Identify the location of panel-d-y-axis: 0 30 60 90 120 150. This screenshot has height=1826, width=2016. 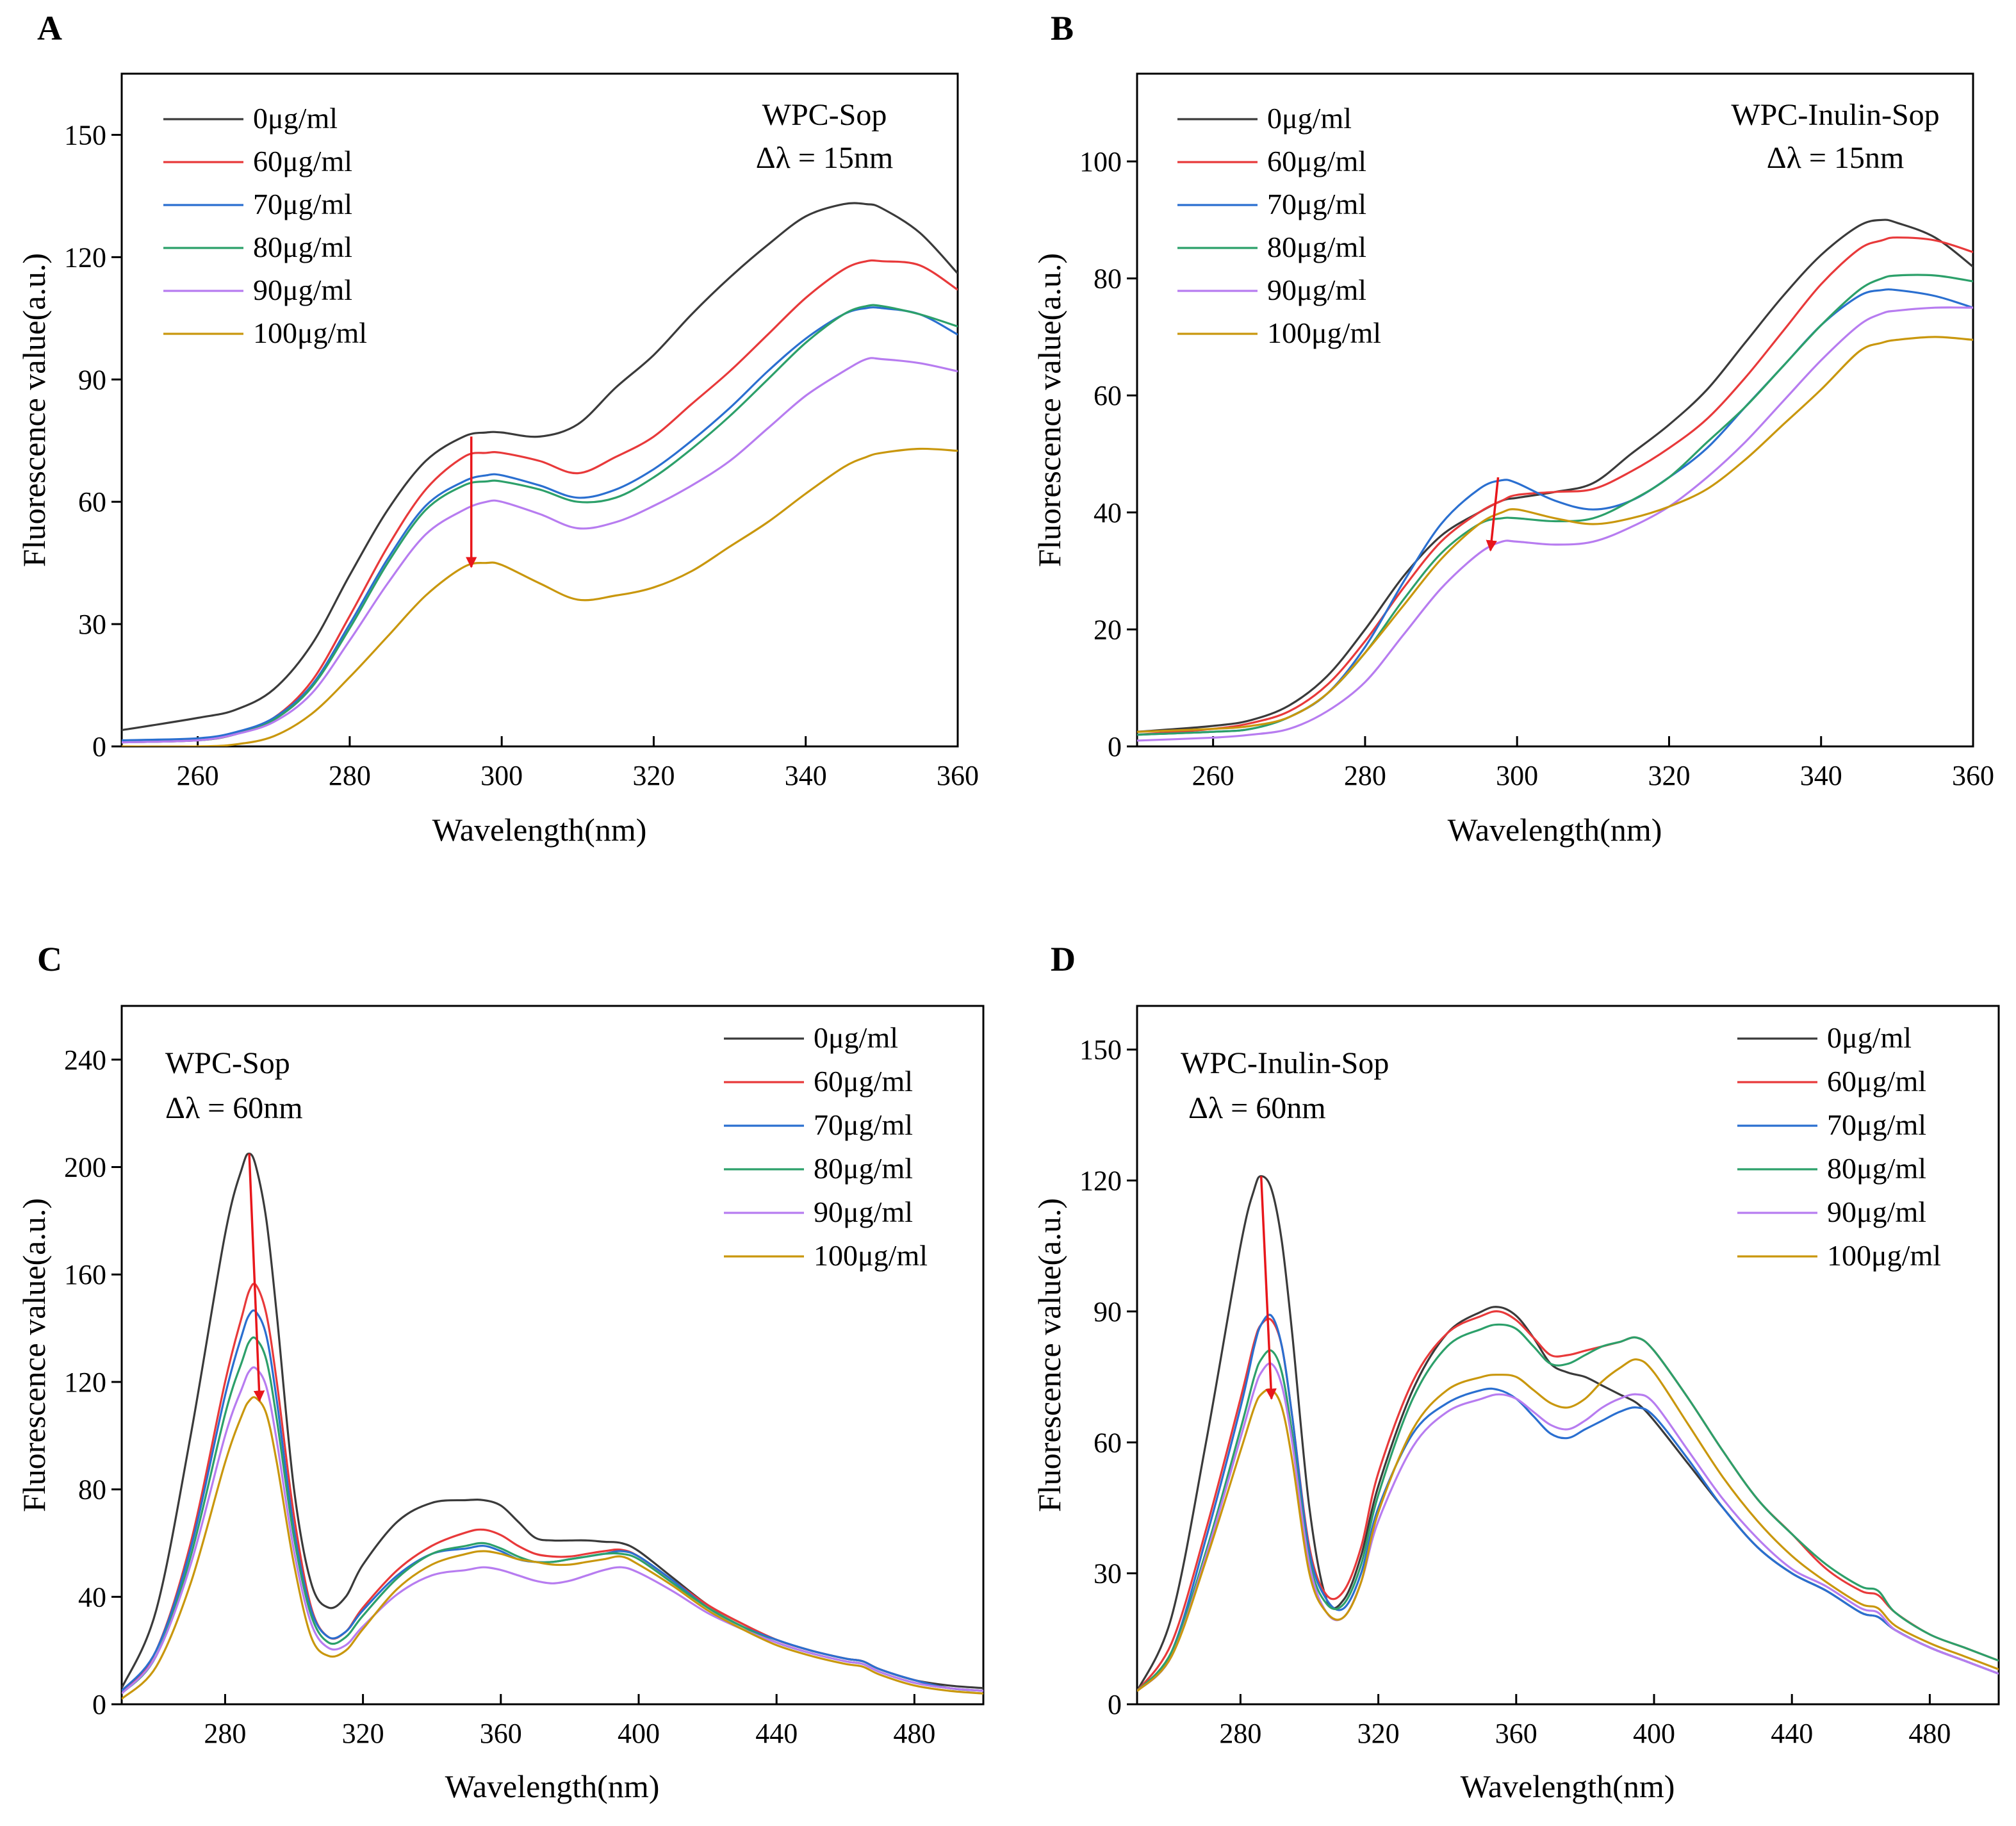
(1108, 1377).